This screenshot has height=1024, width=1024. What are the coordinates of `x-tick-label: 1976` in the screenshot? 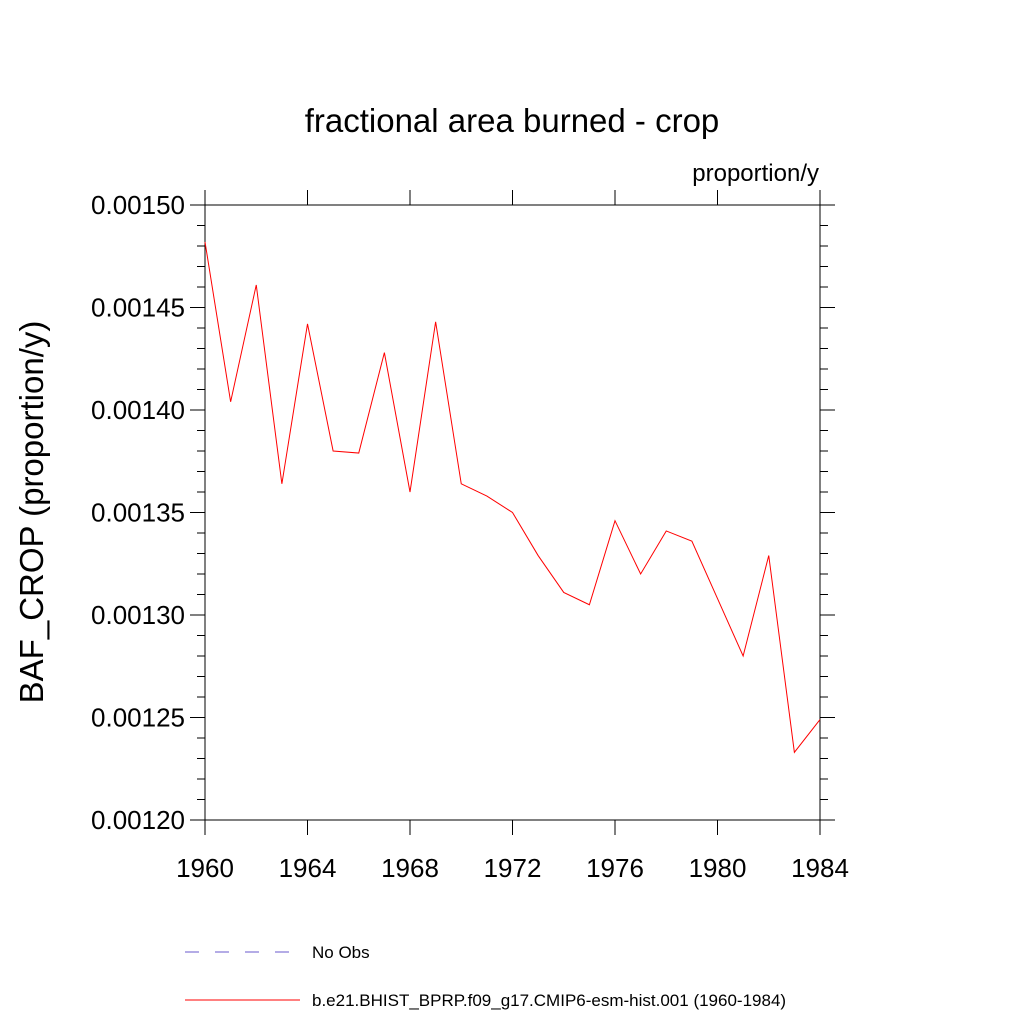 It's located at (615, 868).